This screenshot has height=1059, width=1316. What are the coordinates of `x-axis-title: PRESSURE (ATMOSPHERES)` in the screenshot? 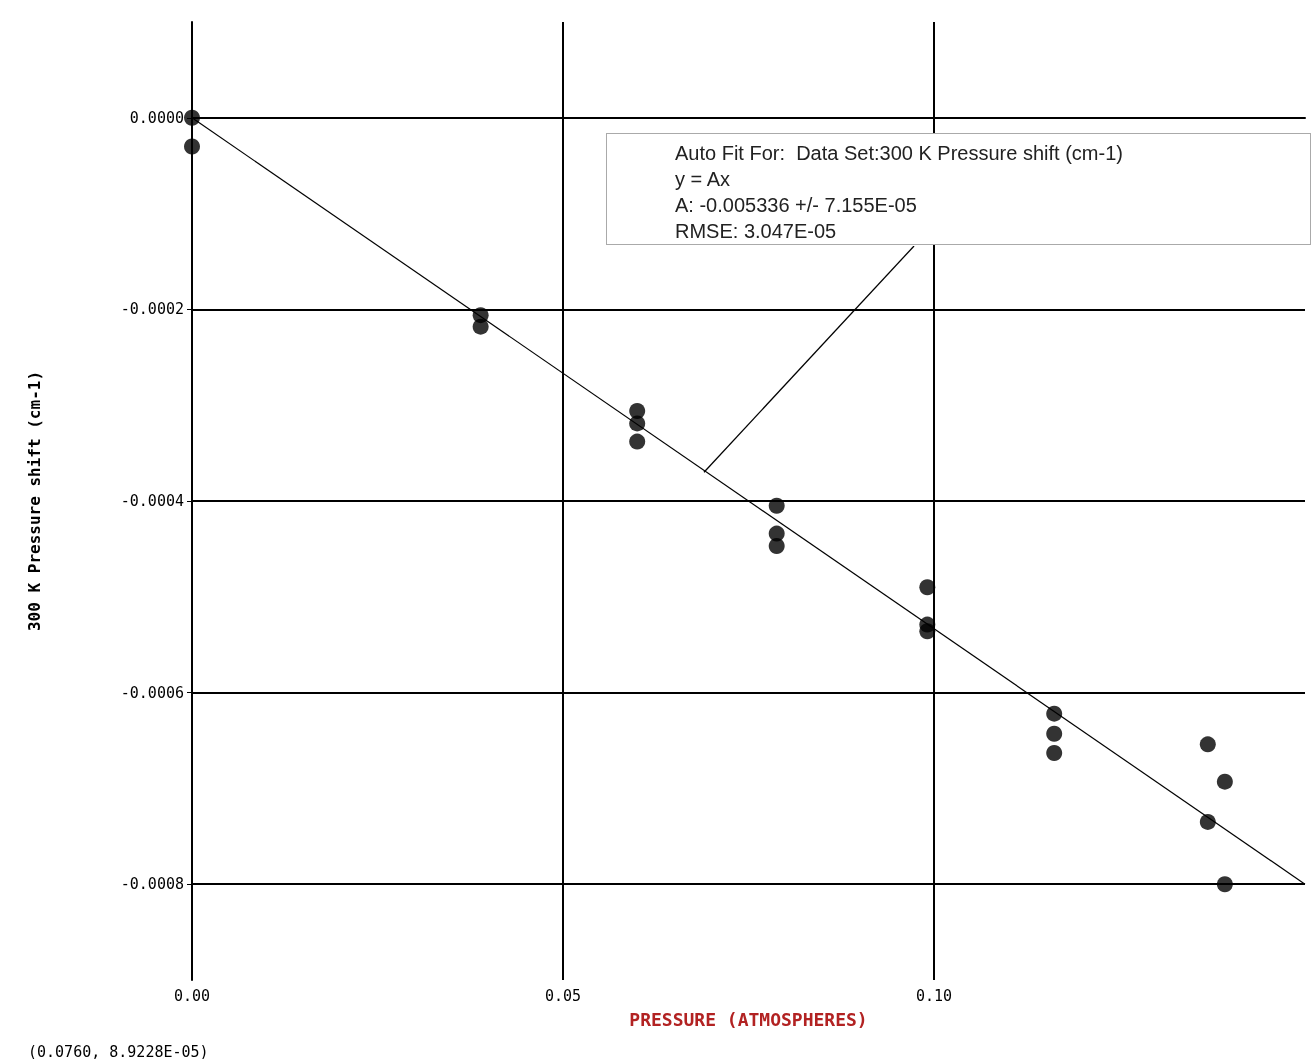 It's located at (748, 1019).